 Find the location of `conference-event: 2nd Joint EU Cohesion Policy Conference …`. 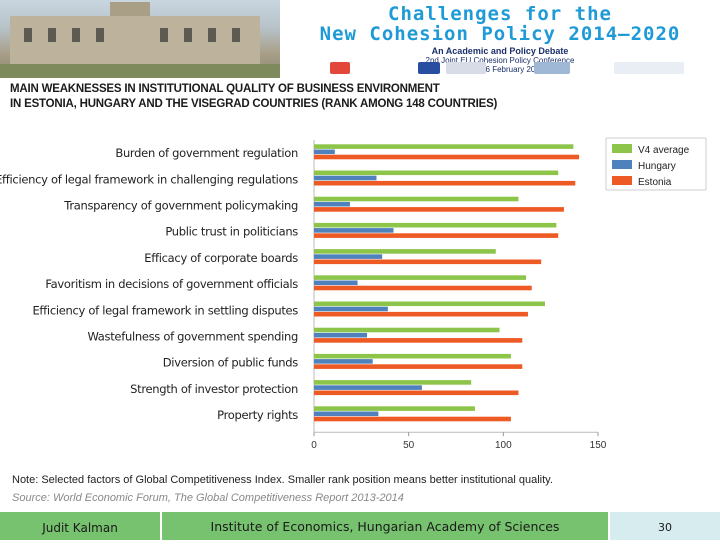

conference-event: 2nd Joint EU Cohesion Policy Conference … is located at coordinates (500, 65).